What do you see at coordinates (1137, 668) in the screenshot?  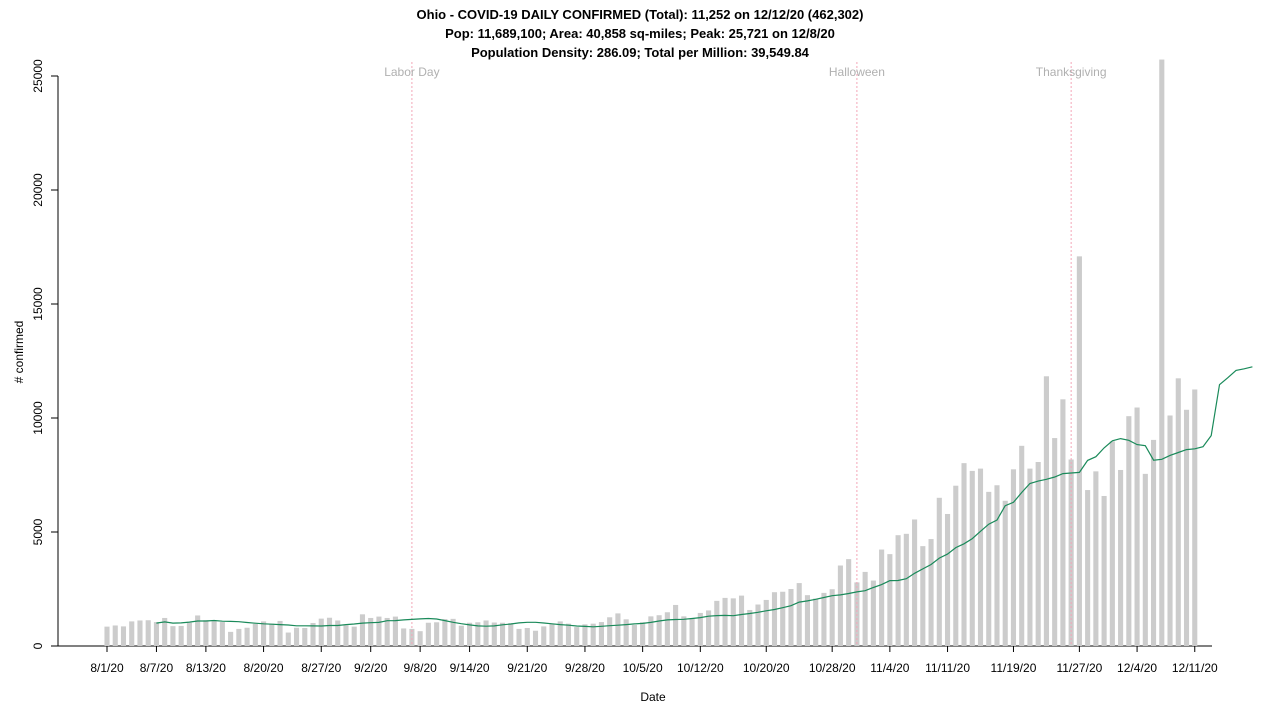 I see `x-tick-label: 12/4/20` at bounding box center [1137, 668].